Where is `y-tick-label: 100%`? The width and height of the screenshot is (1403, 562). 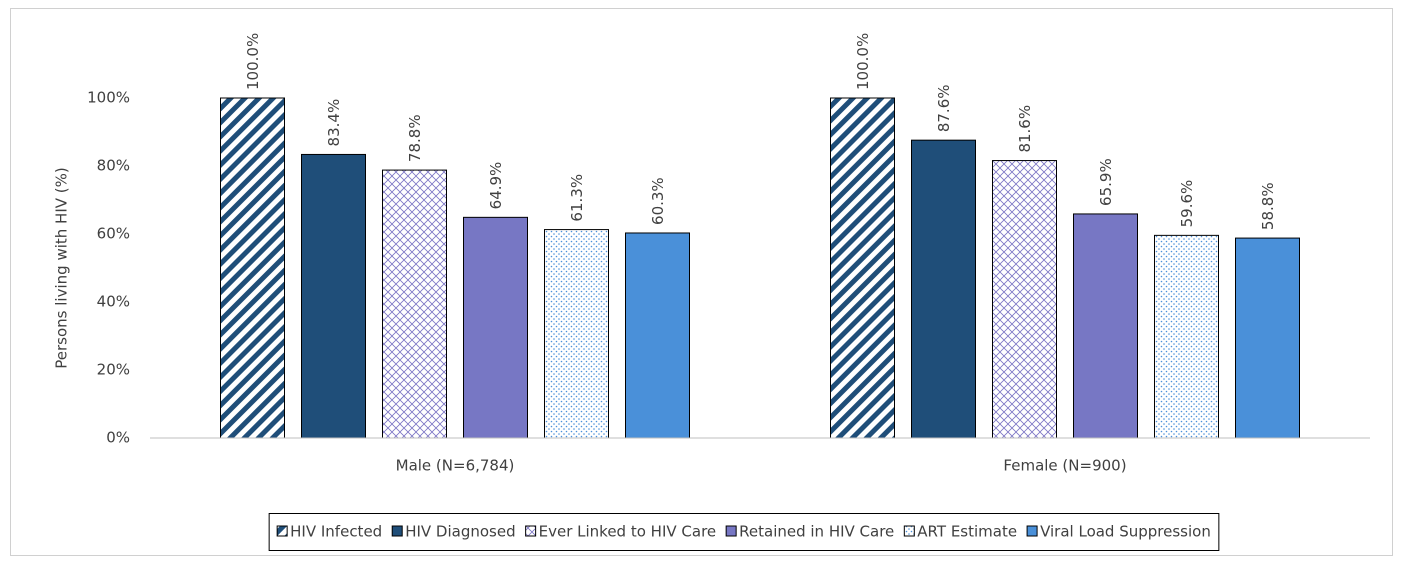 y-tick-label: 100% is located at coordinates (108, 98).